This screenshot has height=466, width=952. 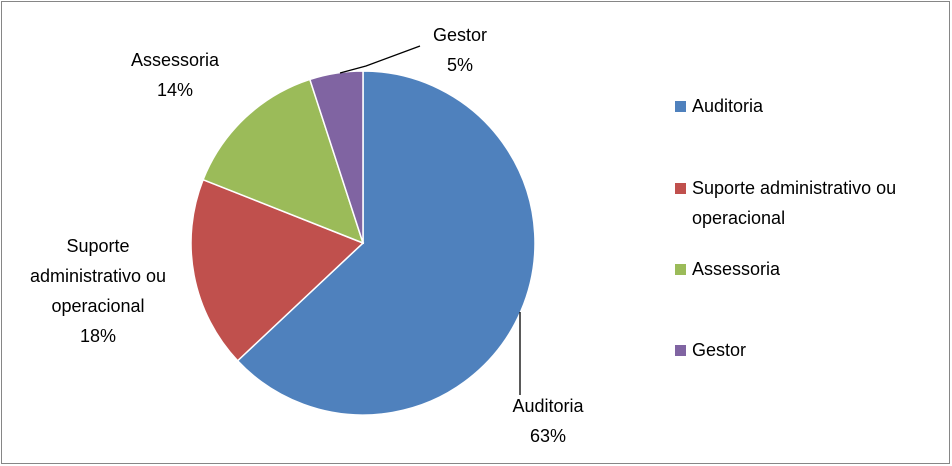 I want to click on data-label: Gestor 5%, so click(x=460, y=50).